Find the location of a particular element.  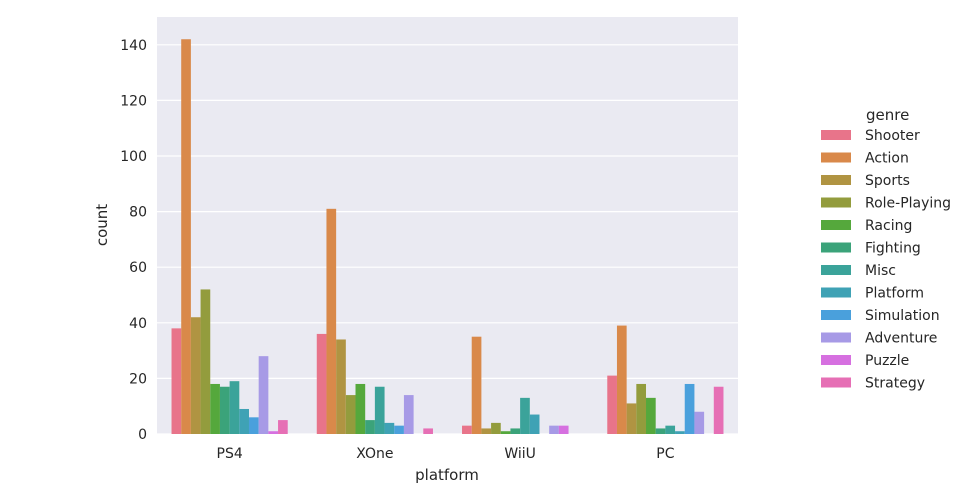

y-tick-label: 100 is located at coordinates (133, 157).